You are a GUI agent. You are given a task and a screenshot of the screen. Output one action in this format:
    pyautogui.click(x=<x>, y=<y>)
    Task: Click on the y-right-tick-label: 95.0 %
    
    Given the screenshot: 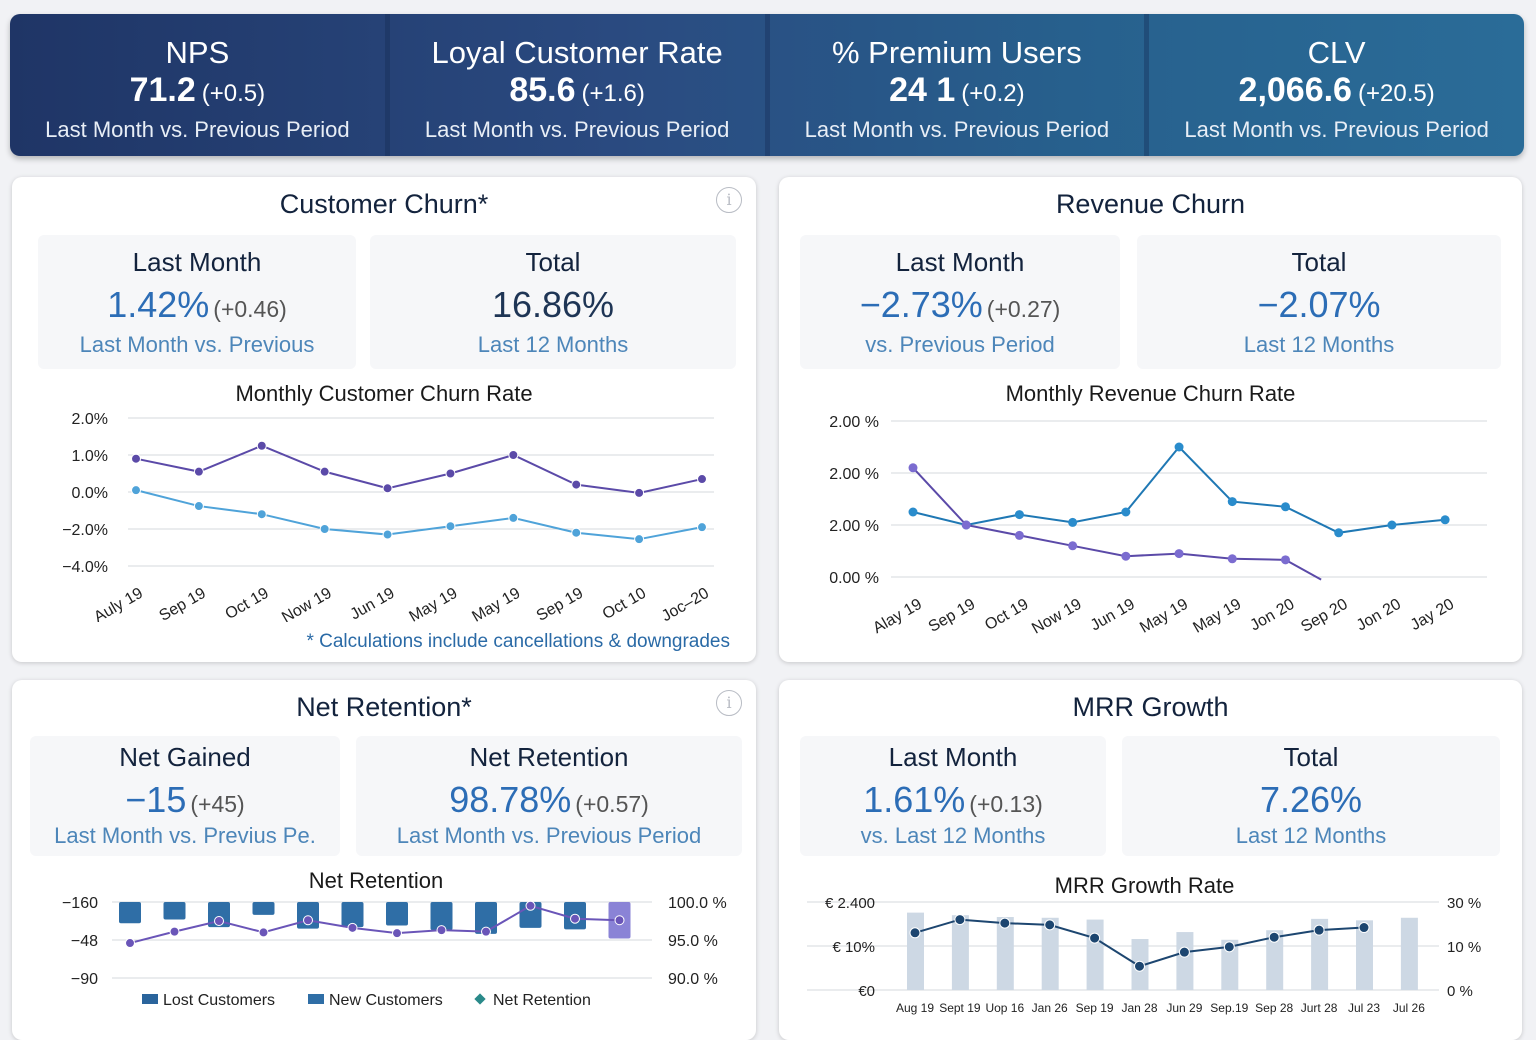 What is the action you would take?
    pyautogui.click(x=693, y=941)
    